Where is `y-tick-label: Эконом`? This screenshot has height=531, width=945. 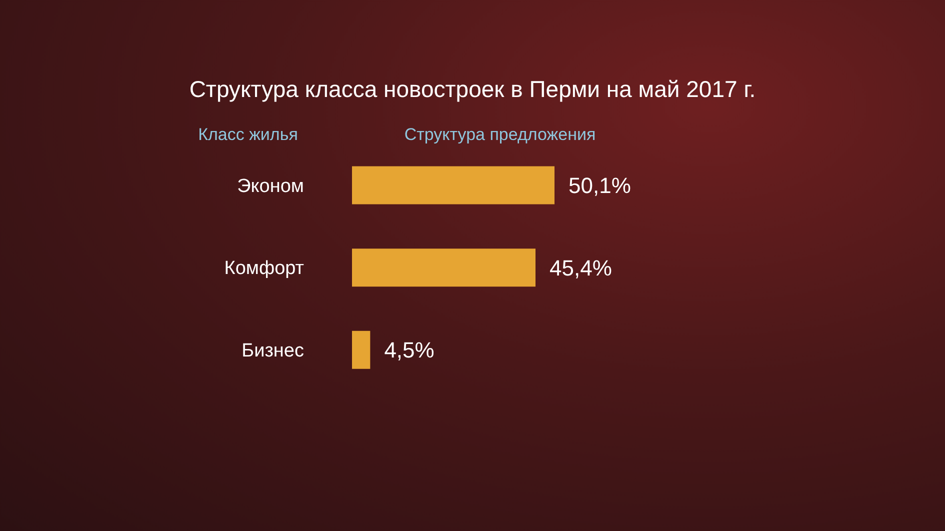
y-tick-label: Эконом is located at coordinates (270, 186).